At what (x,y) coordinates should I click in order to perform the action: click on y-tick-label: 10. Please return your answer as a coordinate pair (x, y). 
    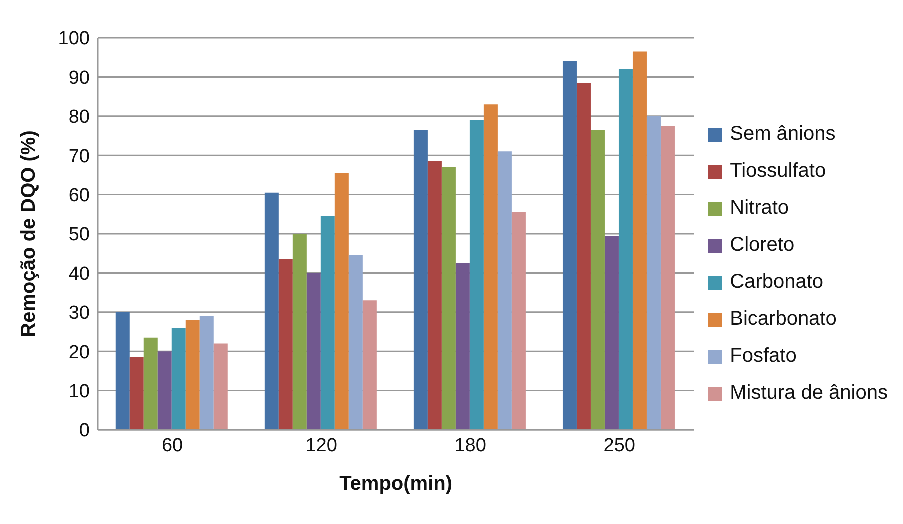
    Looking at the image, I should click on (79, 392).